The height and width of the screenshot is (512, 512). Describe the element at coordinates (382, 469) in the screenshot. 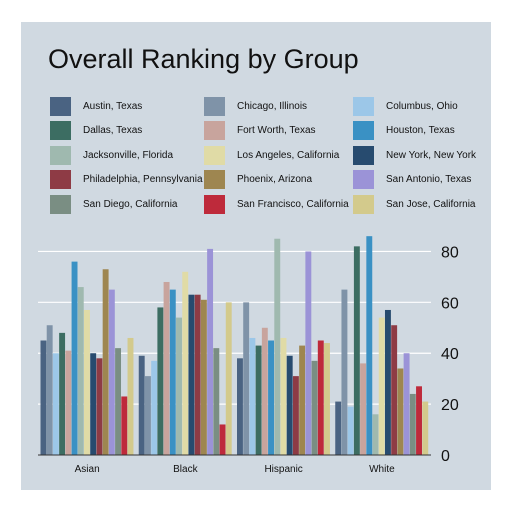

I see `x-tick-label: White` at that location.